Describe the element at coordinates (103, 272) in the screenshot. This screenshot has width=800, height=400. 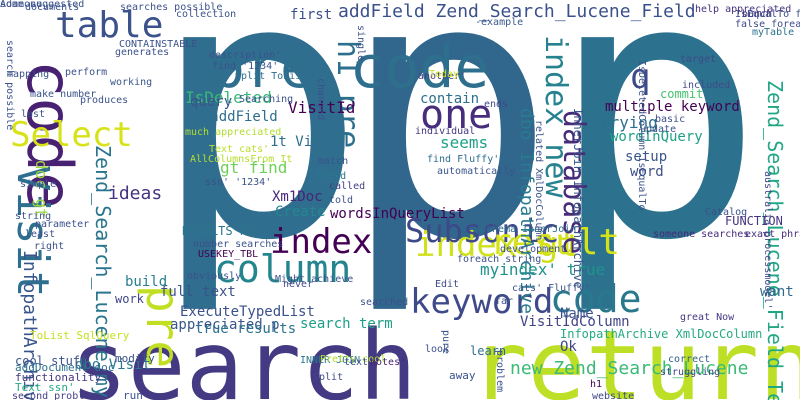
I see `cloud-word: Zend_Search_Lucene myindex` at that location.